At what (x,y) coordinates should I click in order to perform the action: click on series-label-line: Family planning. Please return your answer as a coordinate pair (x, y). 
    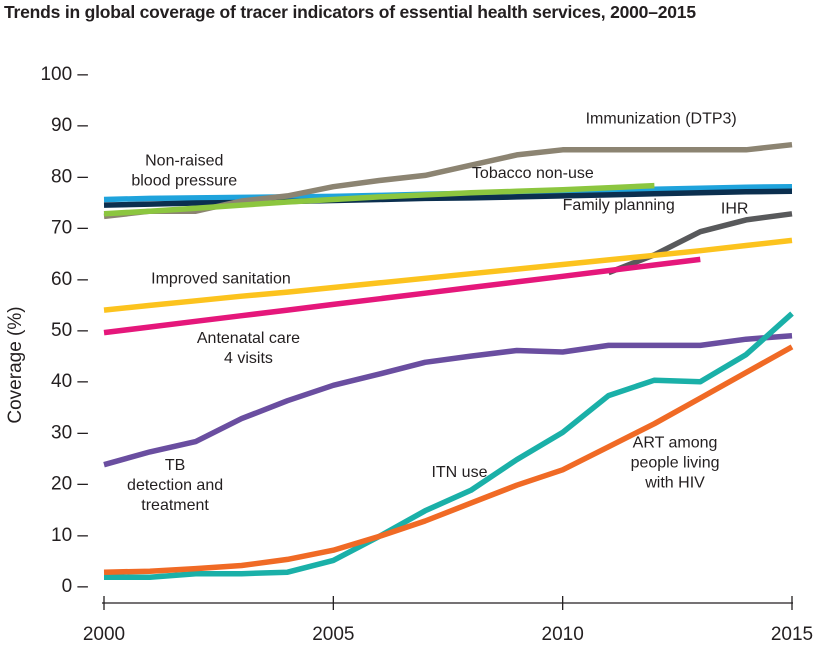
    Looking at the image, I should click on (619, 205).